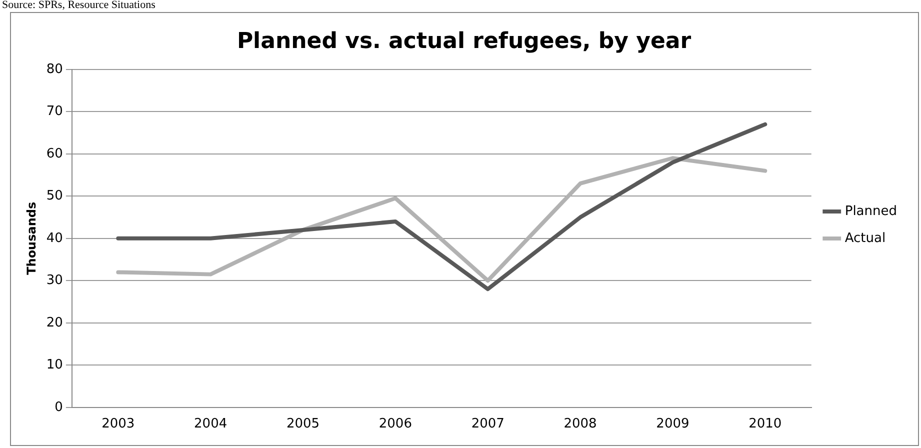  I want to click on y-tick-label: 70, so click(54, 112).